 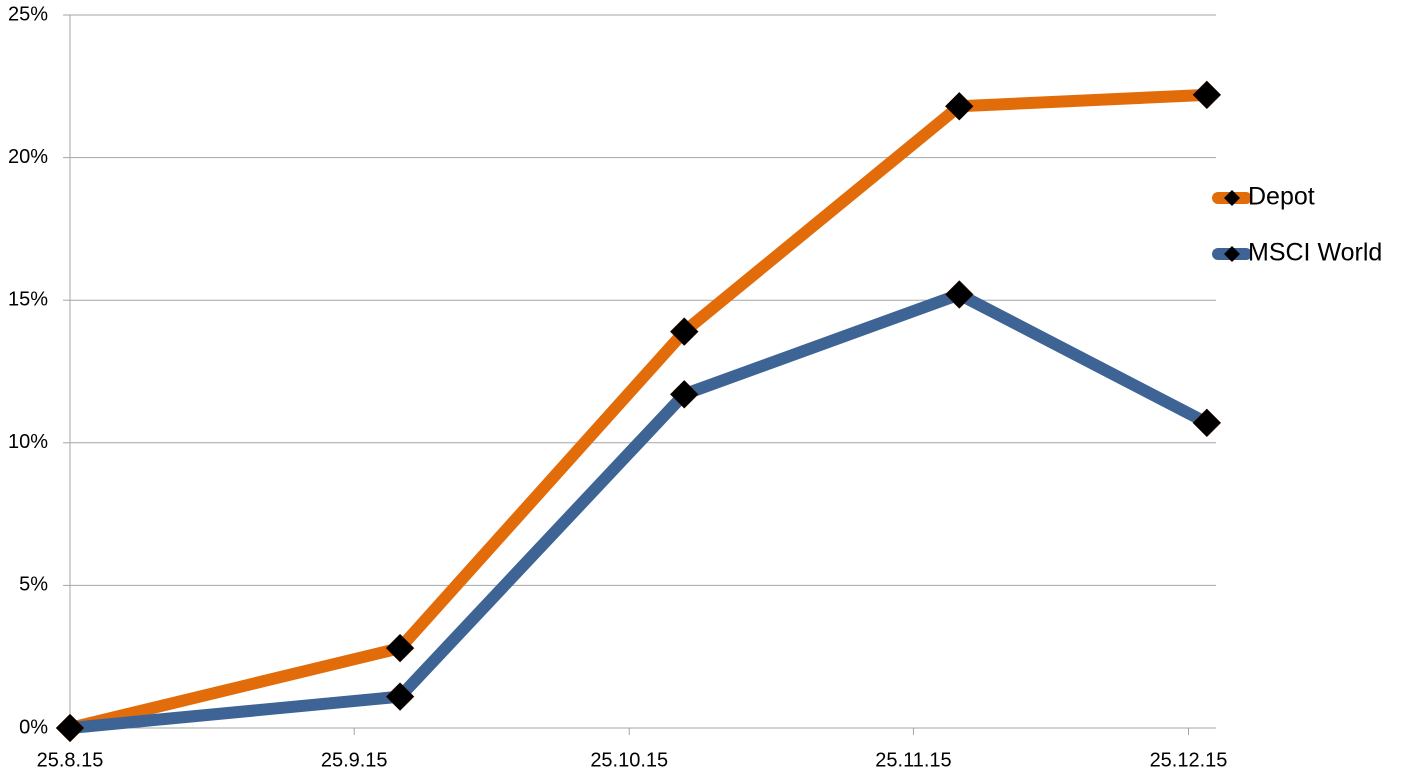 What do you see at coordinates (1315, 253) in the screenshot?
I see `legend-label: MSCI World` at bounding box center [1315, 253].